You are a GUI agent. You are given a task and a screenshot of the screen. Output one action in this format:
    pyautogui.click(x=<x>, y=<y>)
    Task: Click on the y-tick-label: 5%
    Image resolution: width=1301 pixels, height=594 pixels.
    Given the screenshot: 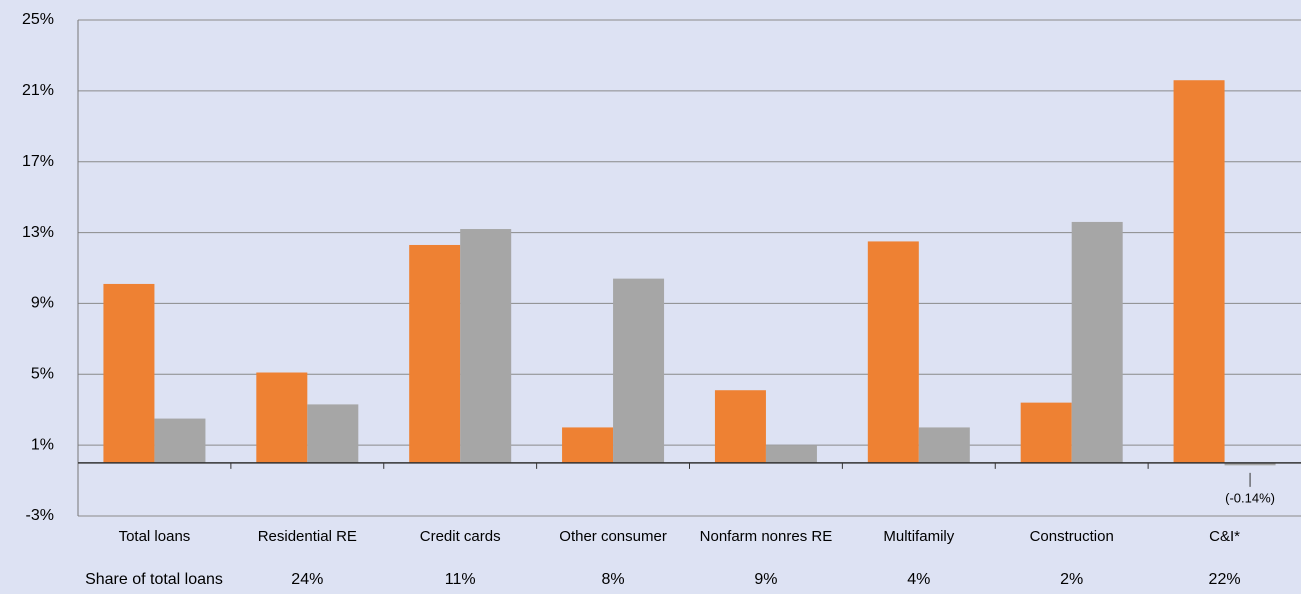 What is the action you would take?
    pyautogui.click(x=42, y=374)
    